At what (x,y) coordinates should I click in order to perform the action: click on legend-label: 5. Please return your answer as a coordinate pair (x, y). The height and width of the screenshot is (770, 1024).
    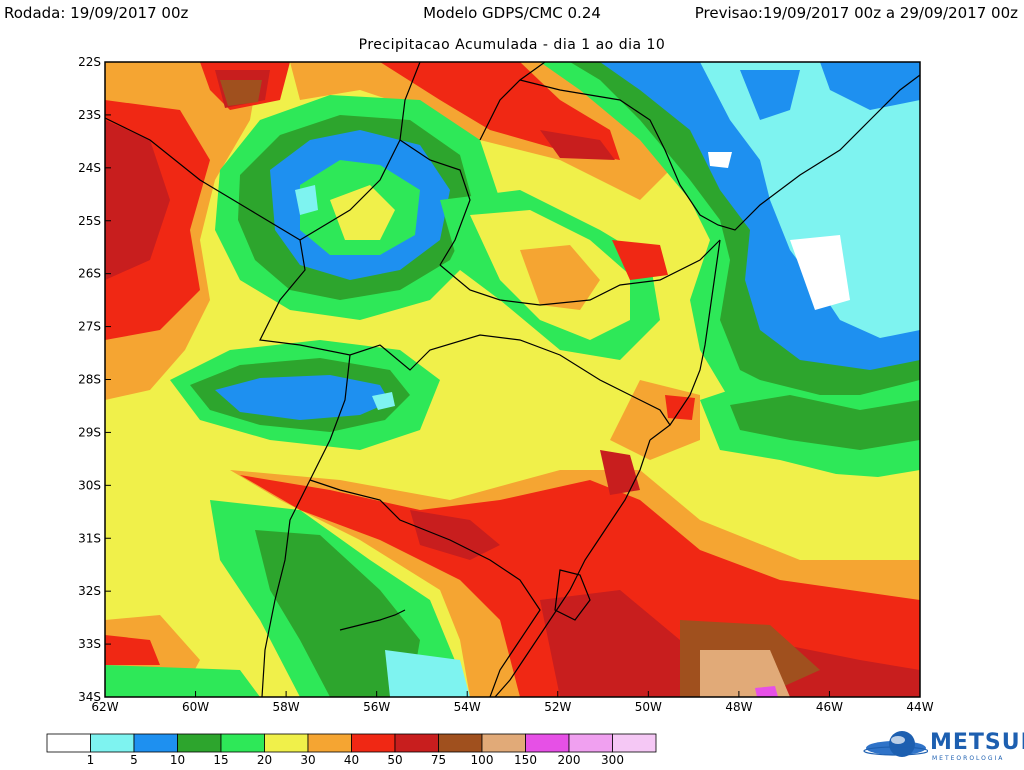
    Looking at the image, I should click on (134, 760).